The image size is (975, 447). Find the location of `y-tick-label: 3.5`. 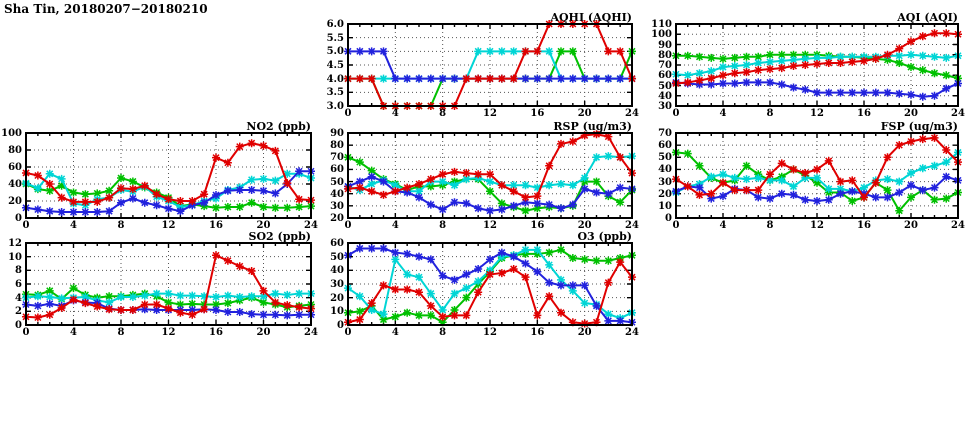

y-tick-label: 3.5 is located at coordinates (335, 93).